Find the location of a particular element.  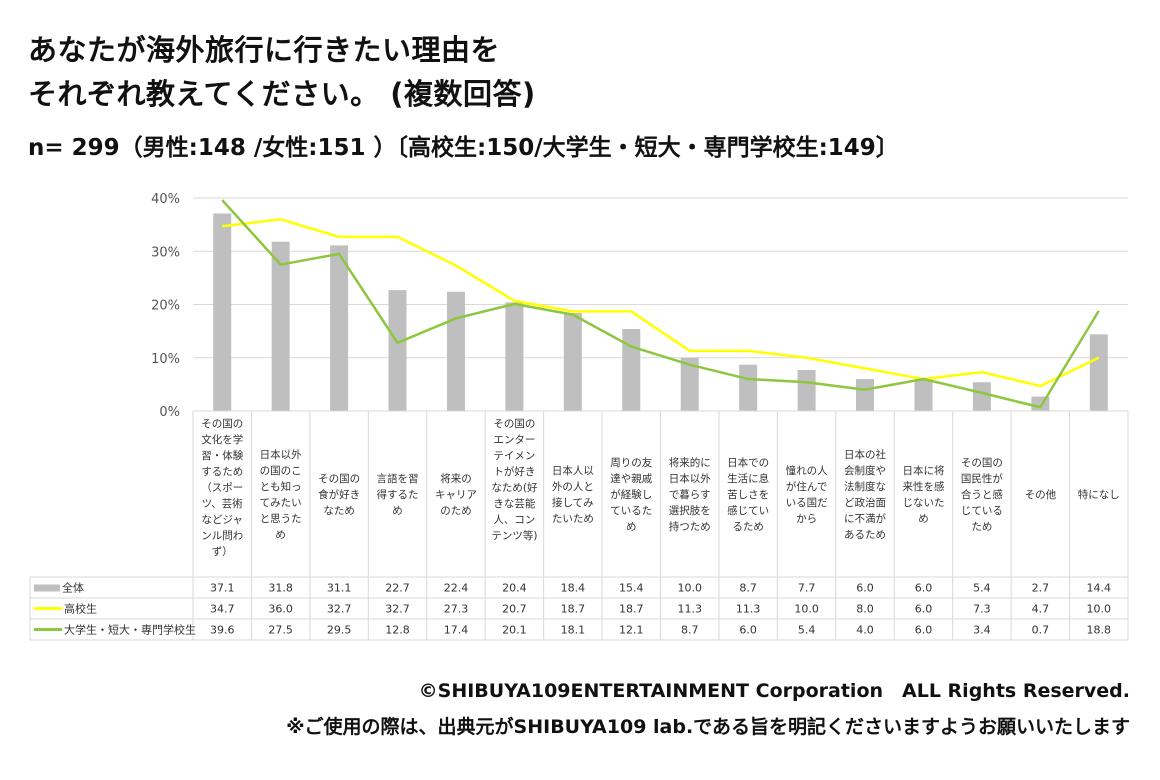

data-value: 3.4 is located at coordinates (982, 630).